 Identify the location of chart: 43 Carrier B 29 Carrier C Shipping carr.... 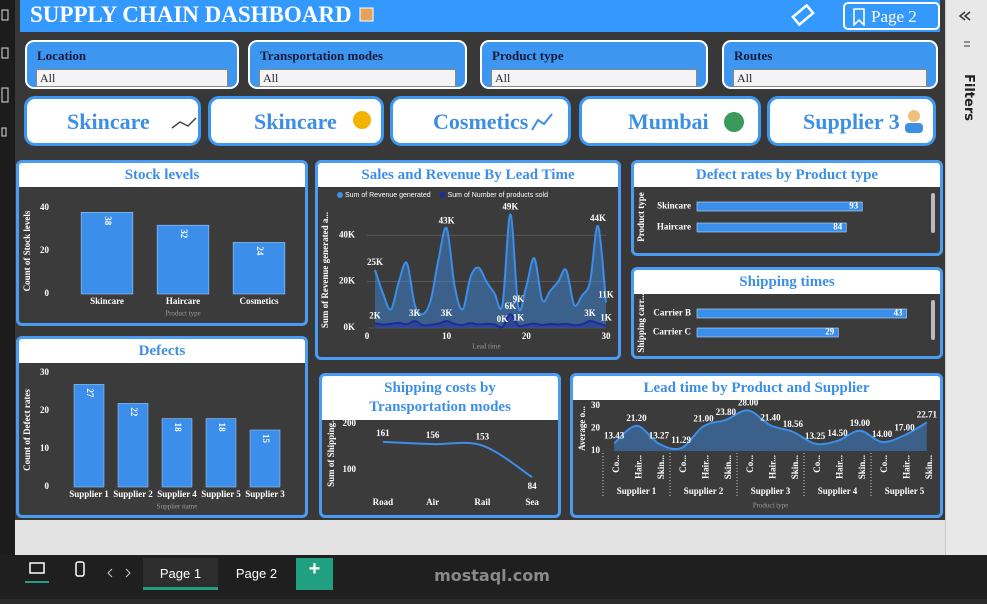
(785, 323).